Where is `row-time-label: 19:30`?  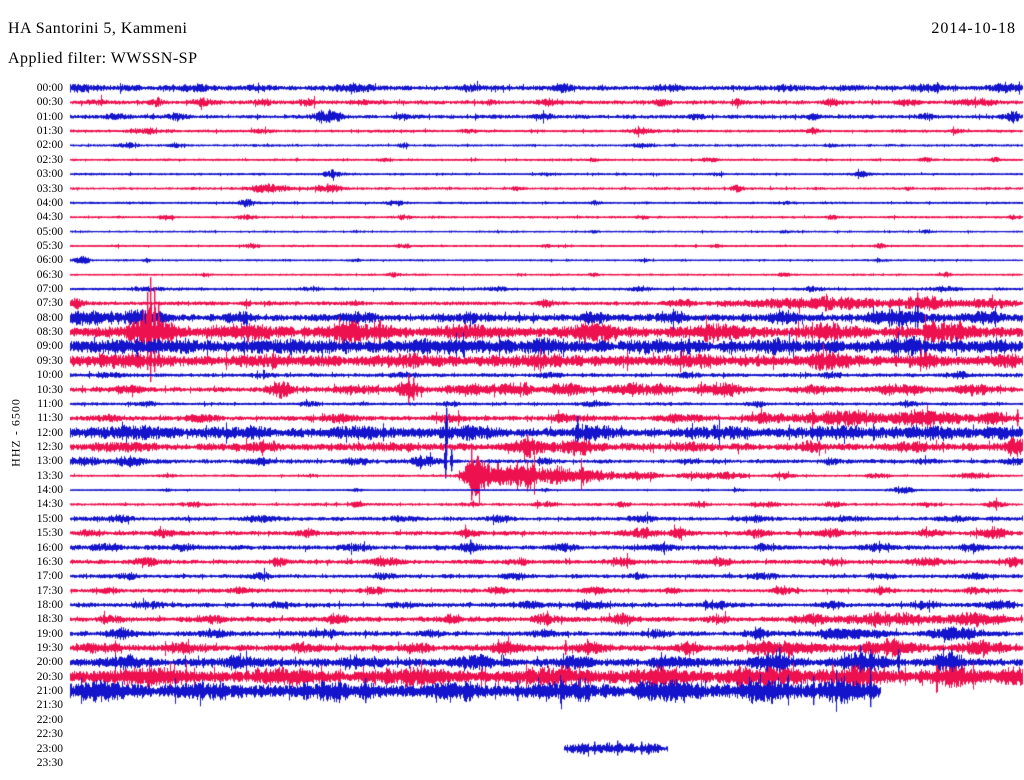
row-time-label: 19:30 is located at coordinates (49, 648).